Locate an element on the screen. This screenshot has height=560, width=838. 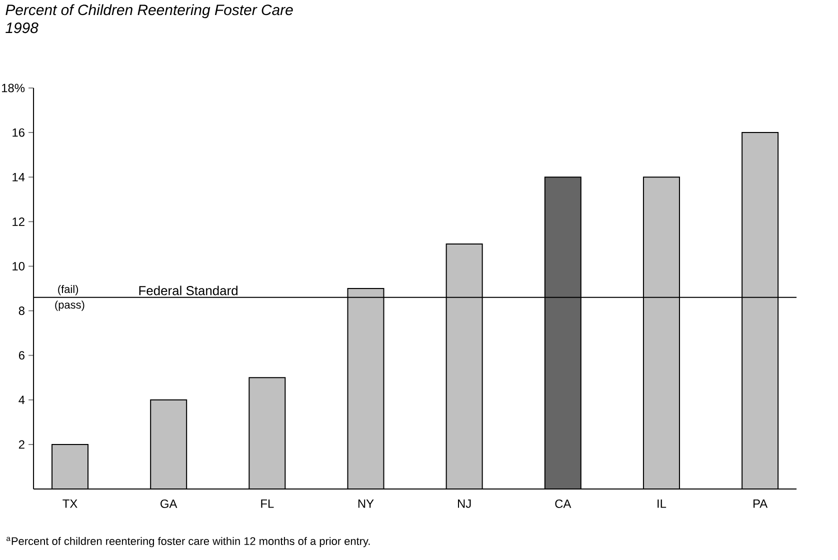
x-tick-label: CA is located at coordinates (563, 504).